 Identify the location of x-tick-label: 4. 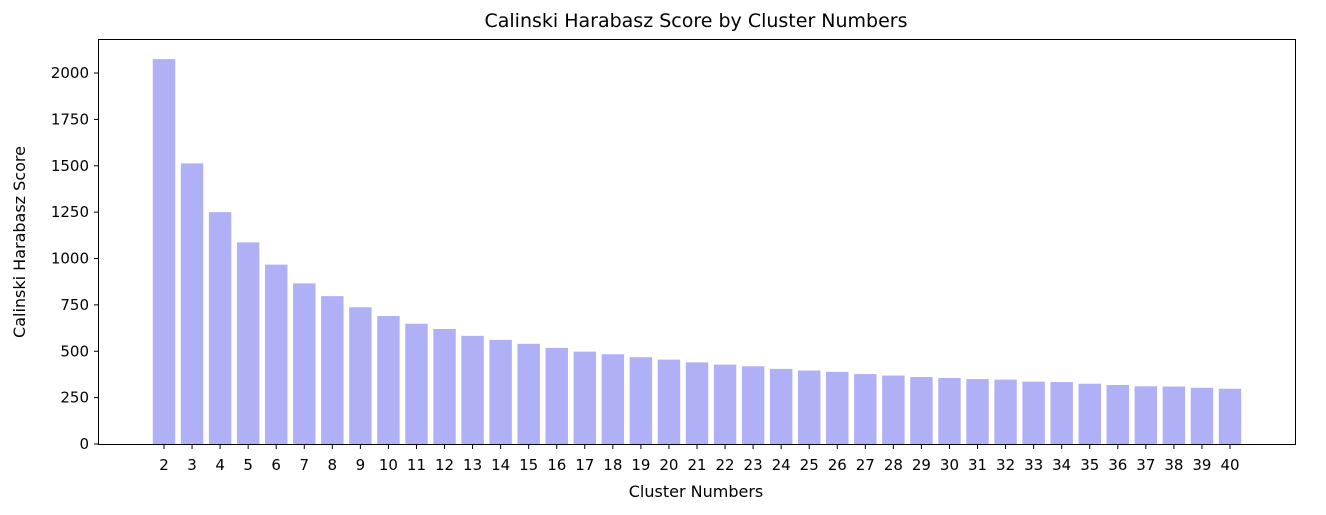
(220, 465).